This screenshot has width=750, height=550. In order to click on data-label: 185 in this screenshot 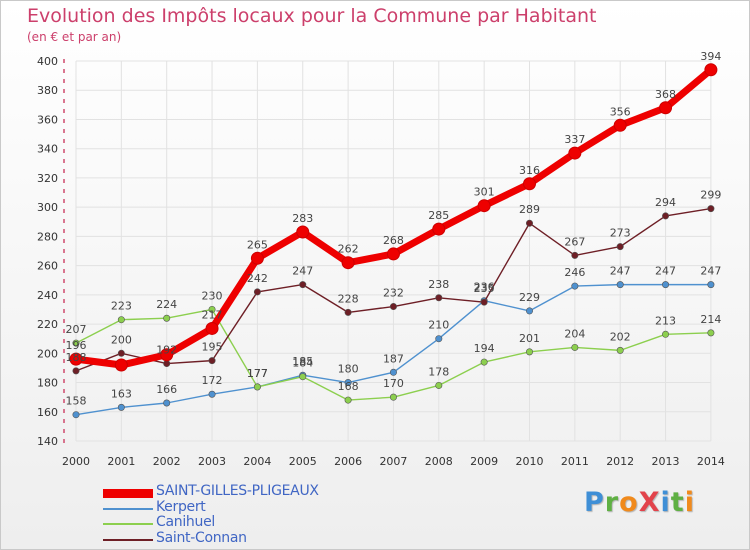, I will do `click(302, 361)`.